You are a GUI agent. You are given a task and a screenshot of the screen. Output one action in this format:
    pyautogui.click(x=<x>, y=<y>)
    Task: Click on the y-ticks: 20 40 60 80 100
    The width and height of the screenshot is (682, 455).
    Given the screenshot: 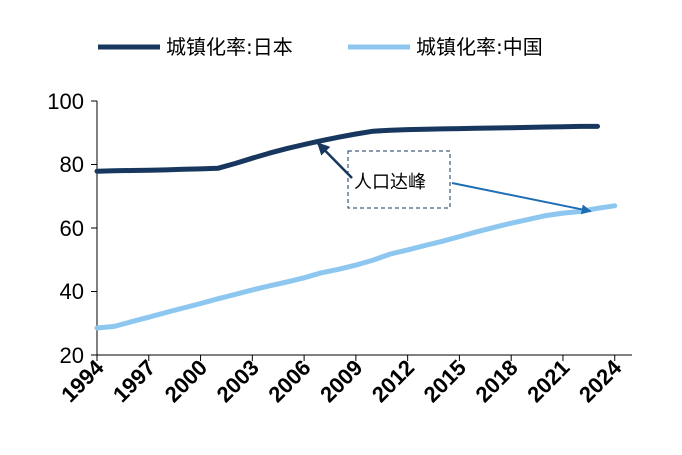 What is the action you would take?
    pyautogui.click(x=72, y=228)
    